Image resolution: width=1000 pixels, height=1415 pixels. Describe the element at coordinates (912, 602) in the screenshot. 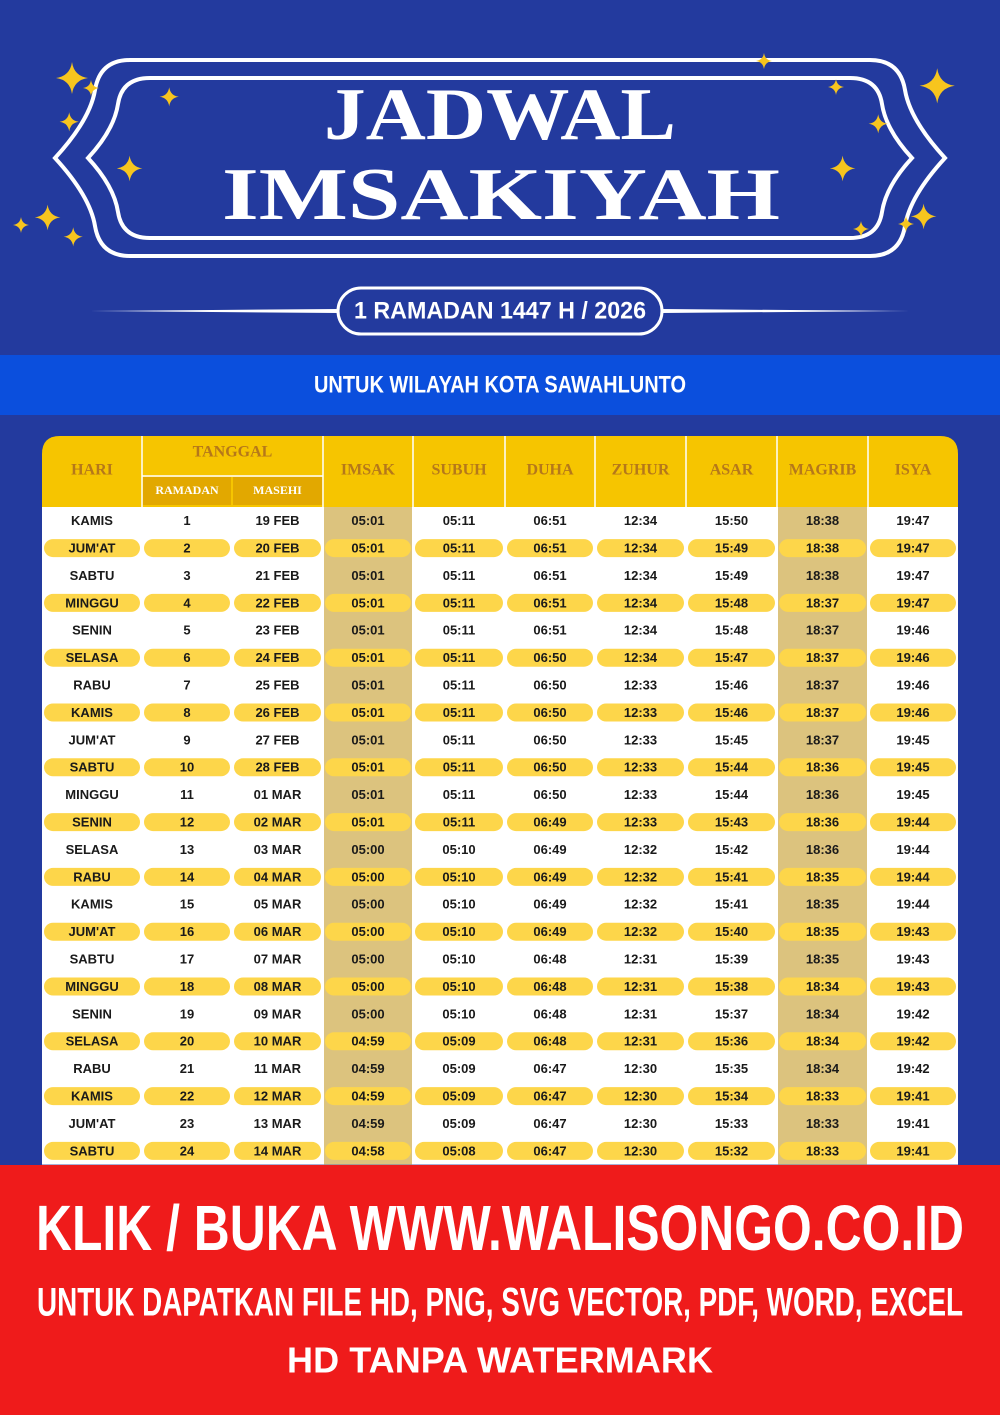

I see `cell: 19:47` at that location.